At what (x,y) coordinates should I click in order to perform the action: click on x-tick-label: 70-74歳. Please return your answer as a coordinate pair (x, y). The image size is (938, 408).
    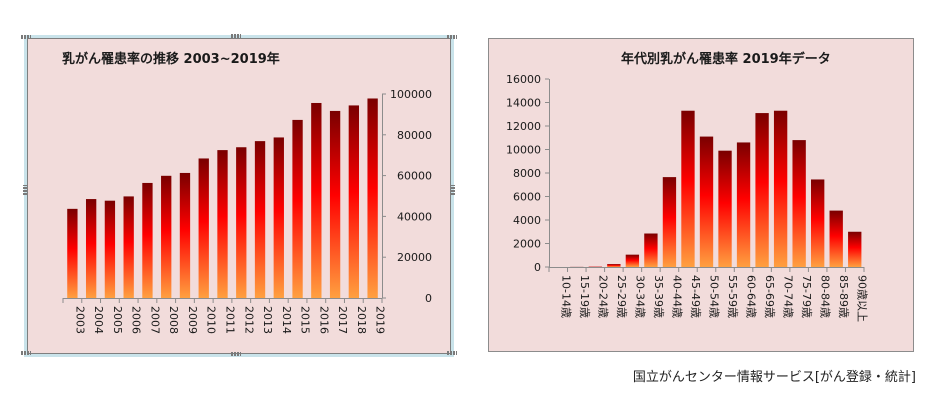
    Looking at the image, I should click on (788, 296).